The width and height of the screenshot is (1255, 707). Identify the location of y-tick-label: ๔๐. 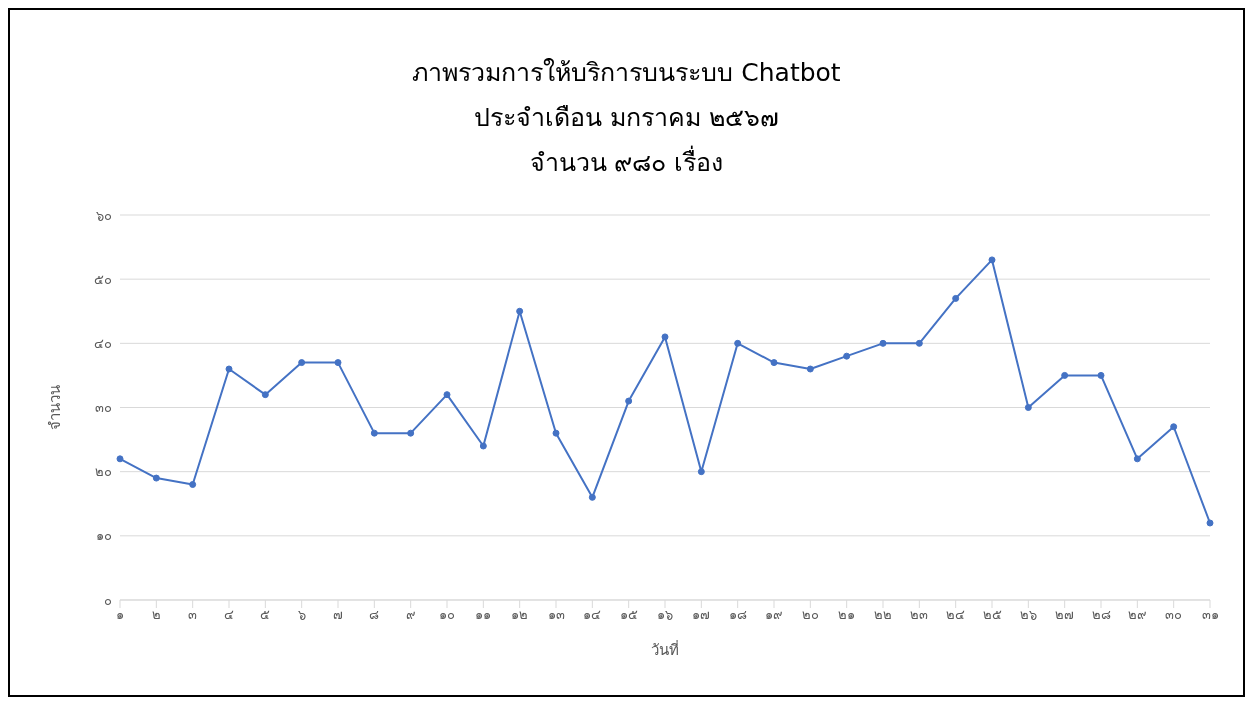
(103, 343).